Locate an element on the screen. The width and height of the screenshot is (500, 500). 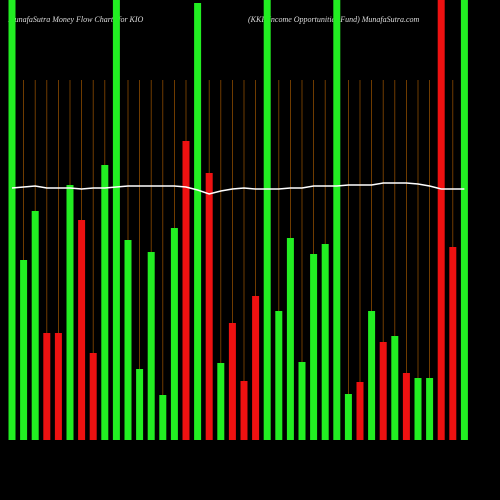
chart-title: MunafaSutra Money Flow Charts for KIO is located at coordinates (75, 19).